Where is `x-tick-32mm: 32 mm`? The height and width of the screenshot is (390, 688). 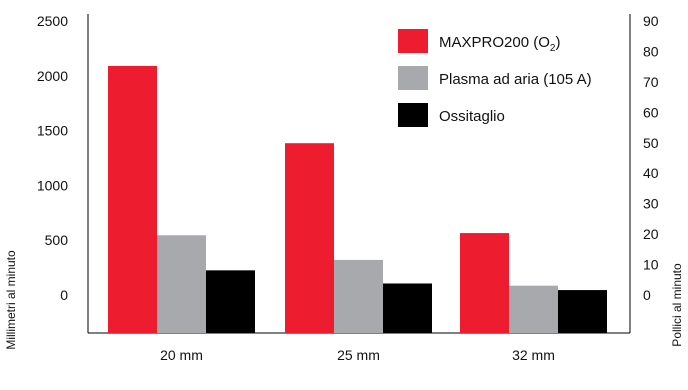
x-tick-32mm: 32 mm is located at coordinates (533, 355).